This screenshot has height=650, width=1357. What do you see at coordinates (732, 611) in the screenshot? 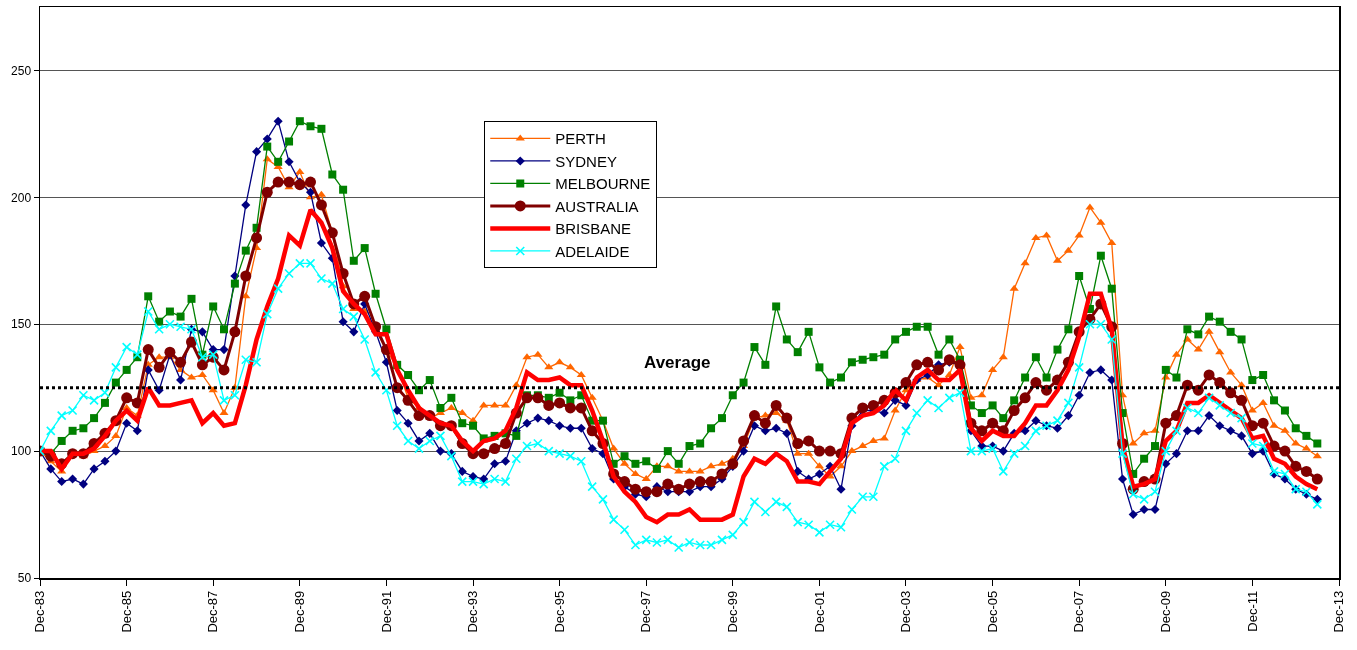
I see `x-tick-label: Dec-99` at bounding box center [732, 611].